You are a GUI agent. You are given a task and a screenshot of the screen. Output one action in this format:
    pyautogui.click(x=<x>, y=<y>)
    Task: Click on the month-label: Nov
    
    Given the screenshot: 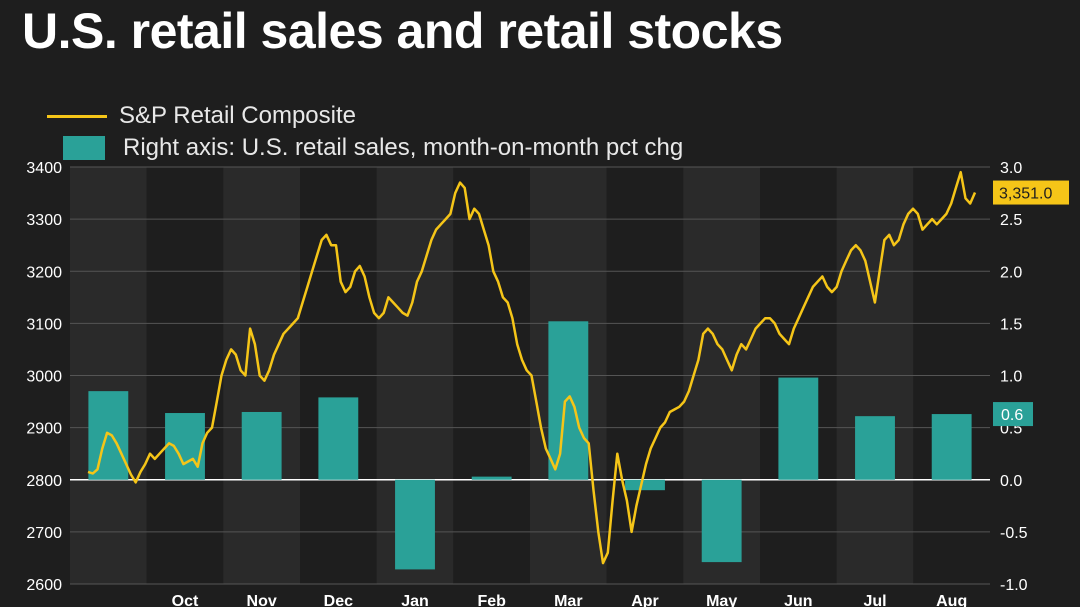 What is the action you would take?
    pyautogui.click(x=262, y=600)
    